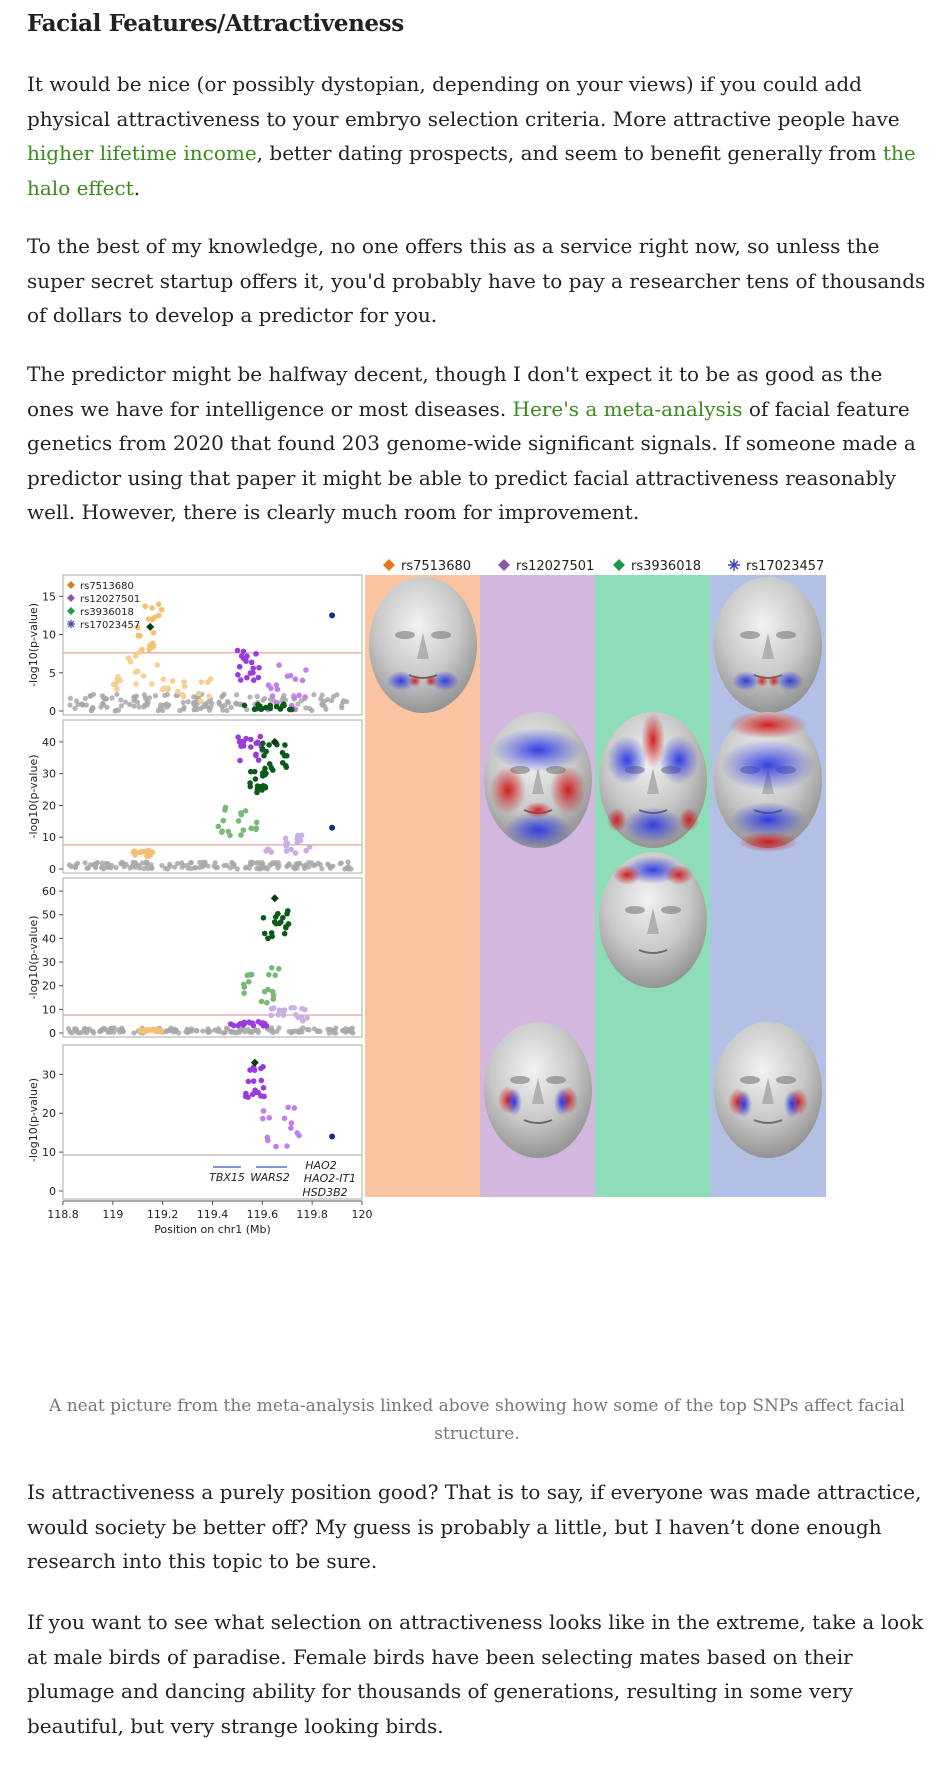 The image size is (950, 1766). I want to click on face-nose, so click(423, 646).